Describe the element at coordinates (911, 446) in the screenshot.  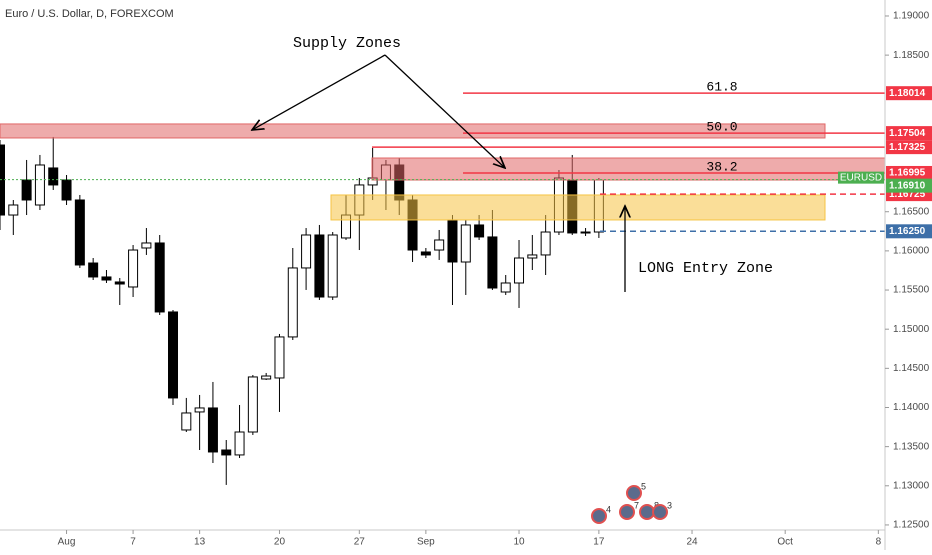
I see `y-tick-label: 1.13500` at that location.